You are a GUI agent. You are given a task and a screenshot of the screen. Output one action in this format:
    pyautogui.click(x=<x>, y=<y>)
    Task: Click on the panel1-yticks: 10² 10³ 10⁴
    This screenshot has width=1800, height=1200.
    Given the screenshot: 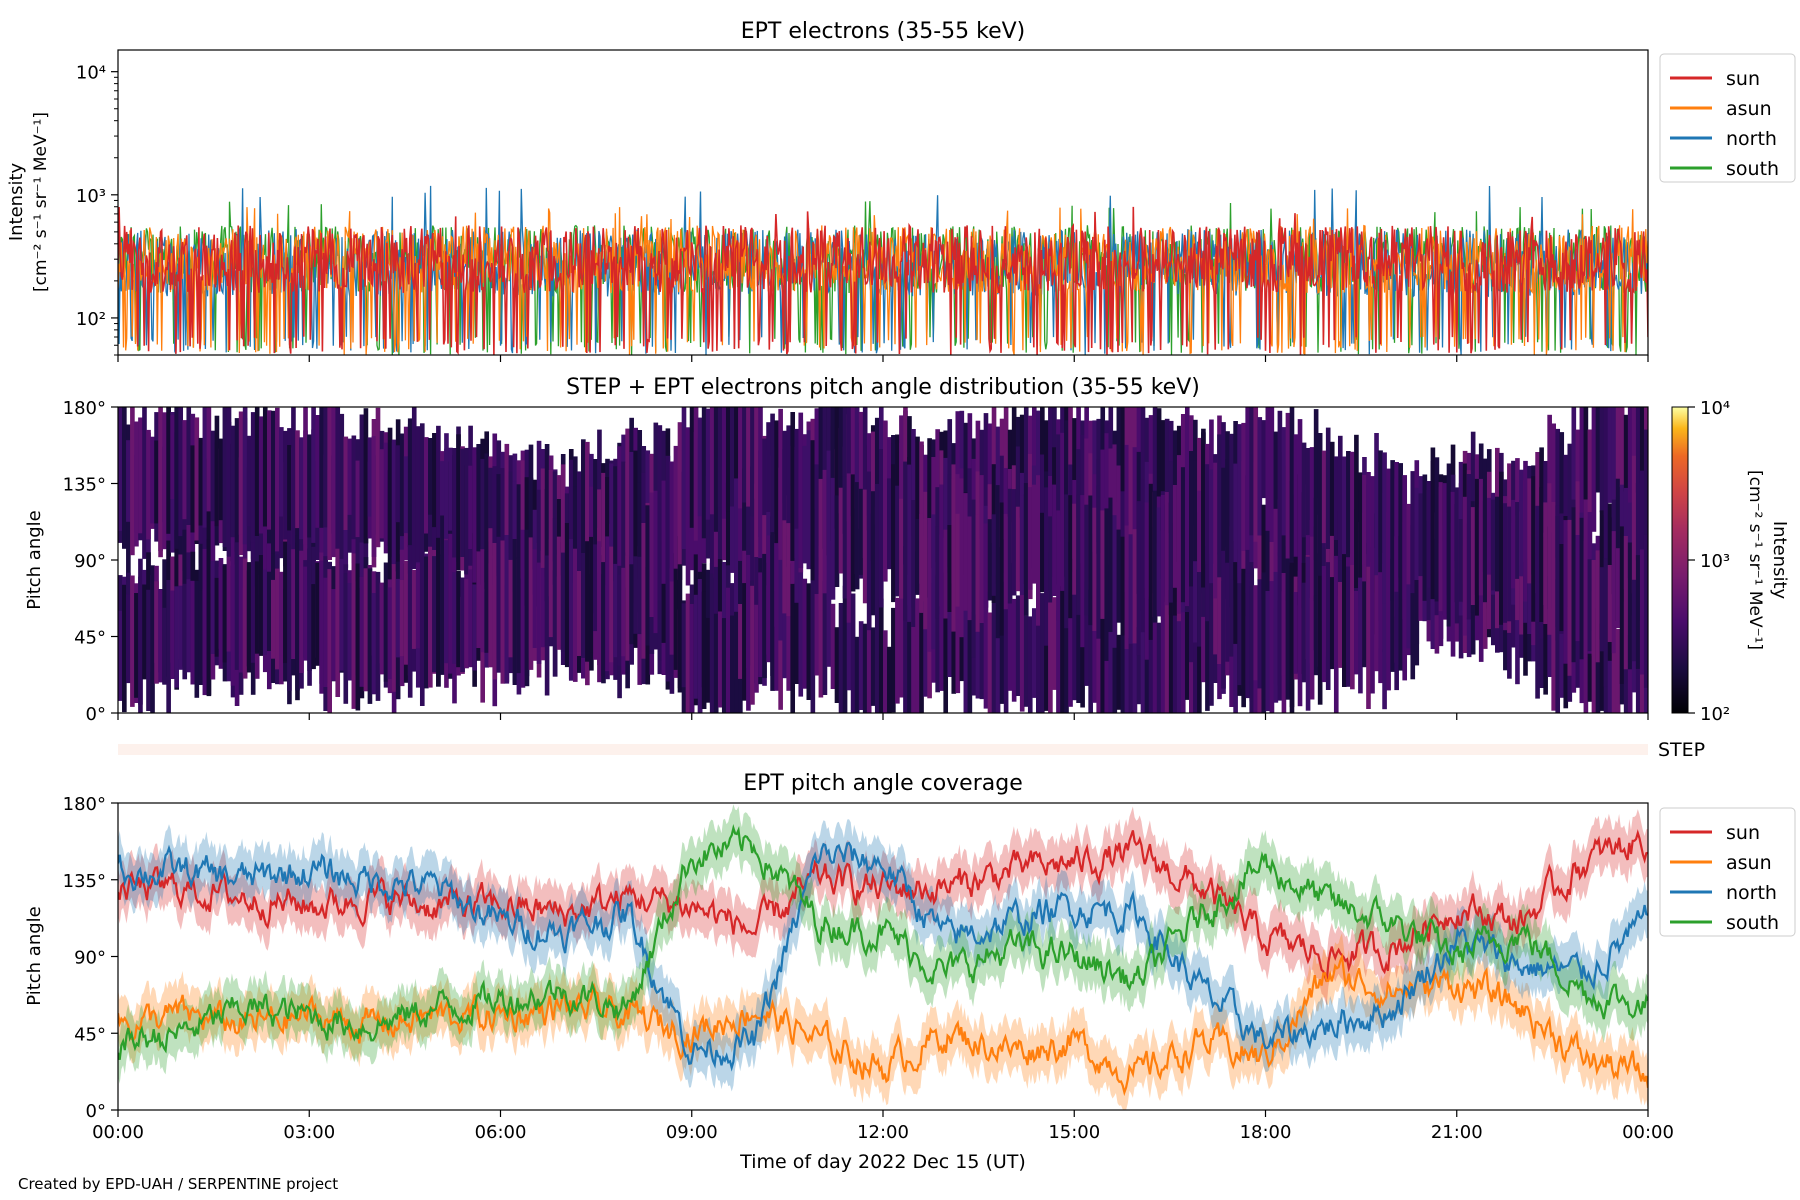 What is the action you would take?
    pyautogui.click(x=97, y=209)
    